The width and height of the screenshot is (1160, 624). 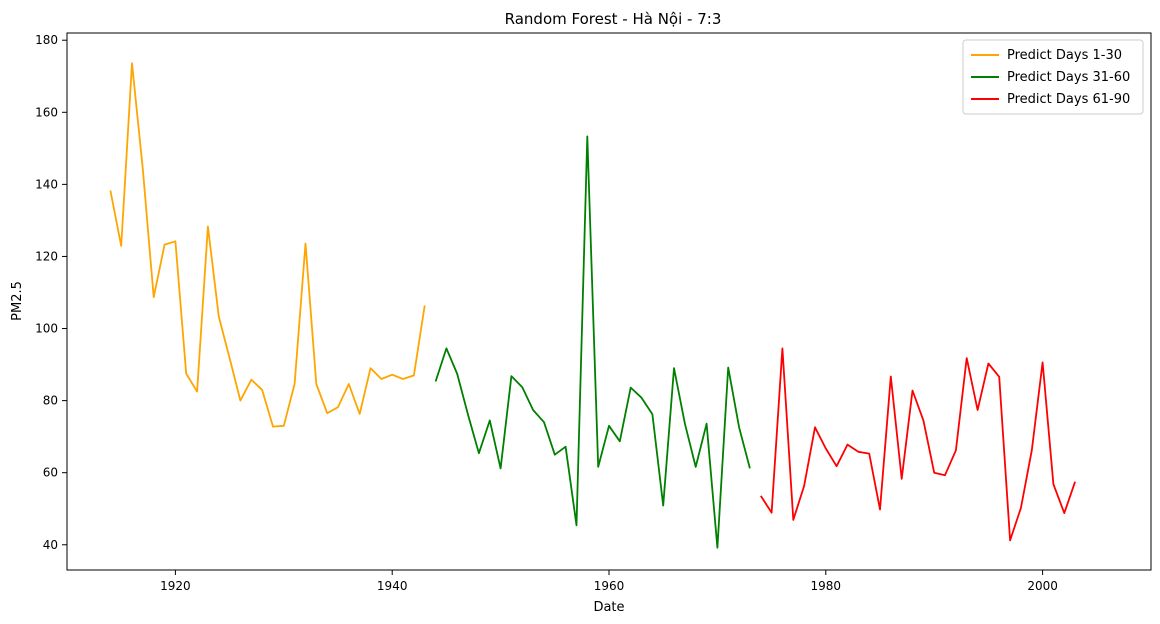 I want to click on legend-label-3: Predict Days 61-90, so click(x=1068, y=99).